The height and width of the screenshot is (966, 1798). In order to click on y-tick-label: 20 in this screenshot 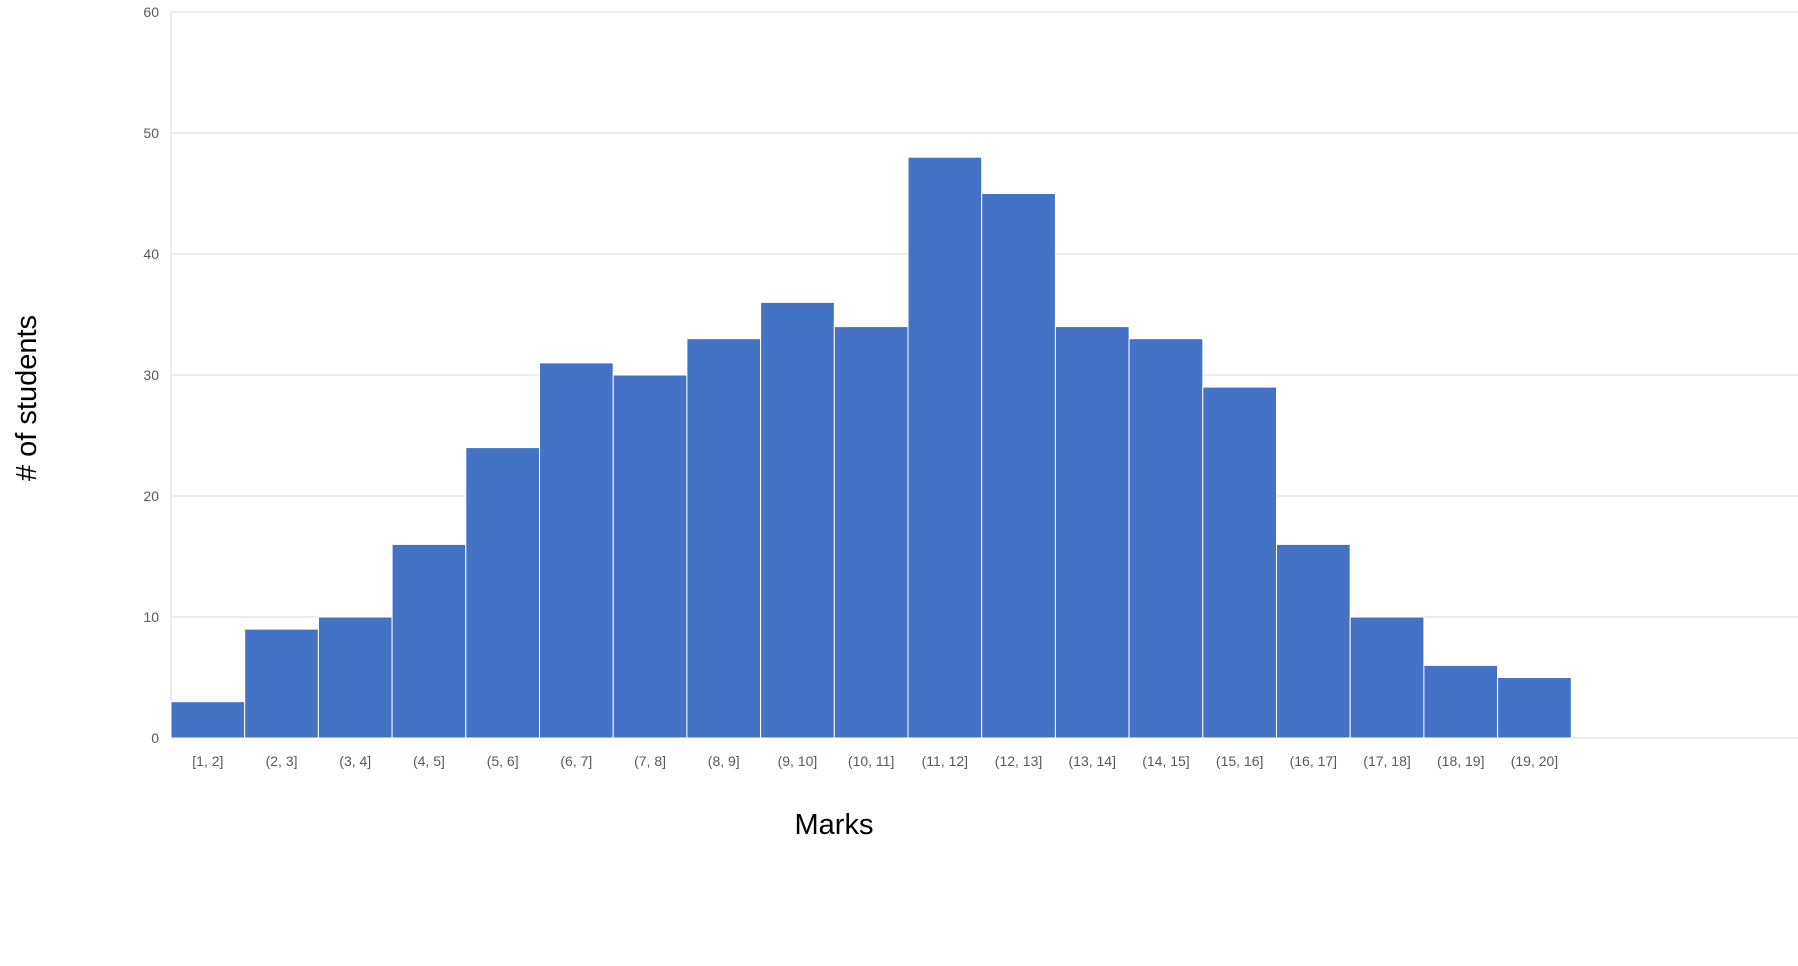, I will do `click(151, 496)`.